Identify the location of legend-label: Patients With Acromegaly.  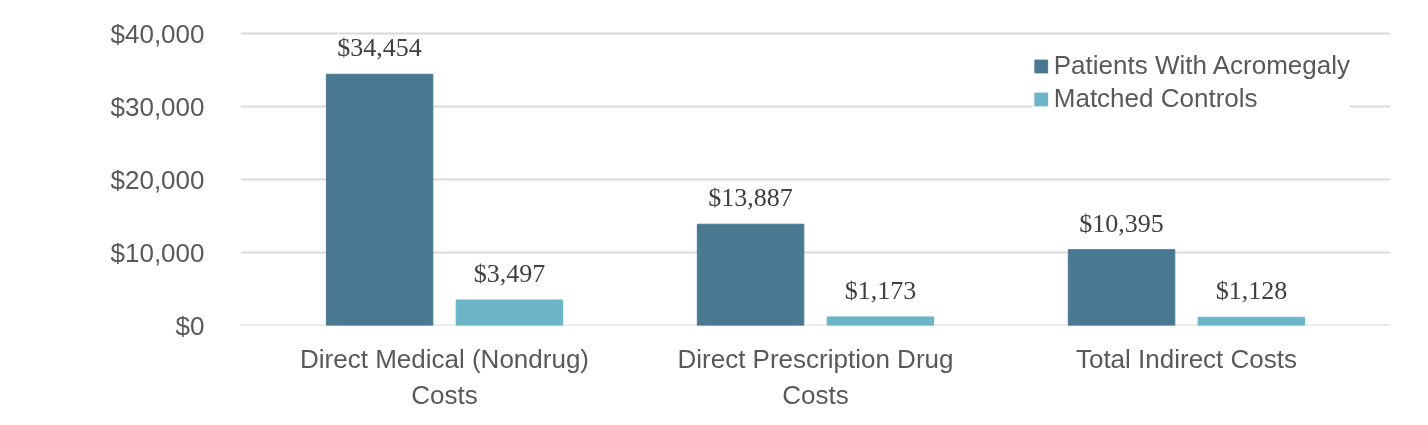
(1201, 65).